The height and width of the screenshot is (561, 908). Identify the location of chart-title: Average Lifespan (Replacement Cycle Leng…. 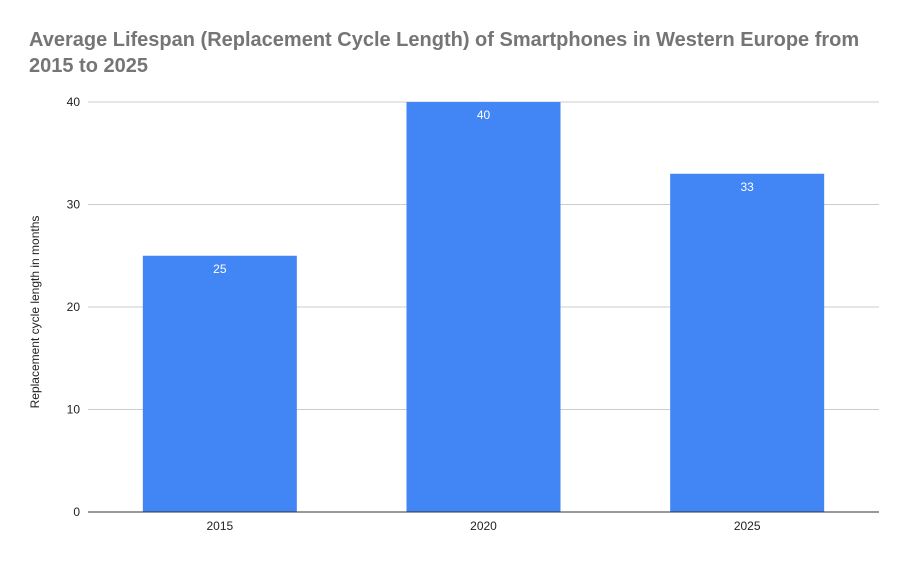
(444, 53).